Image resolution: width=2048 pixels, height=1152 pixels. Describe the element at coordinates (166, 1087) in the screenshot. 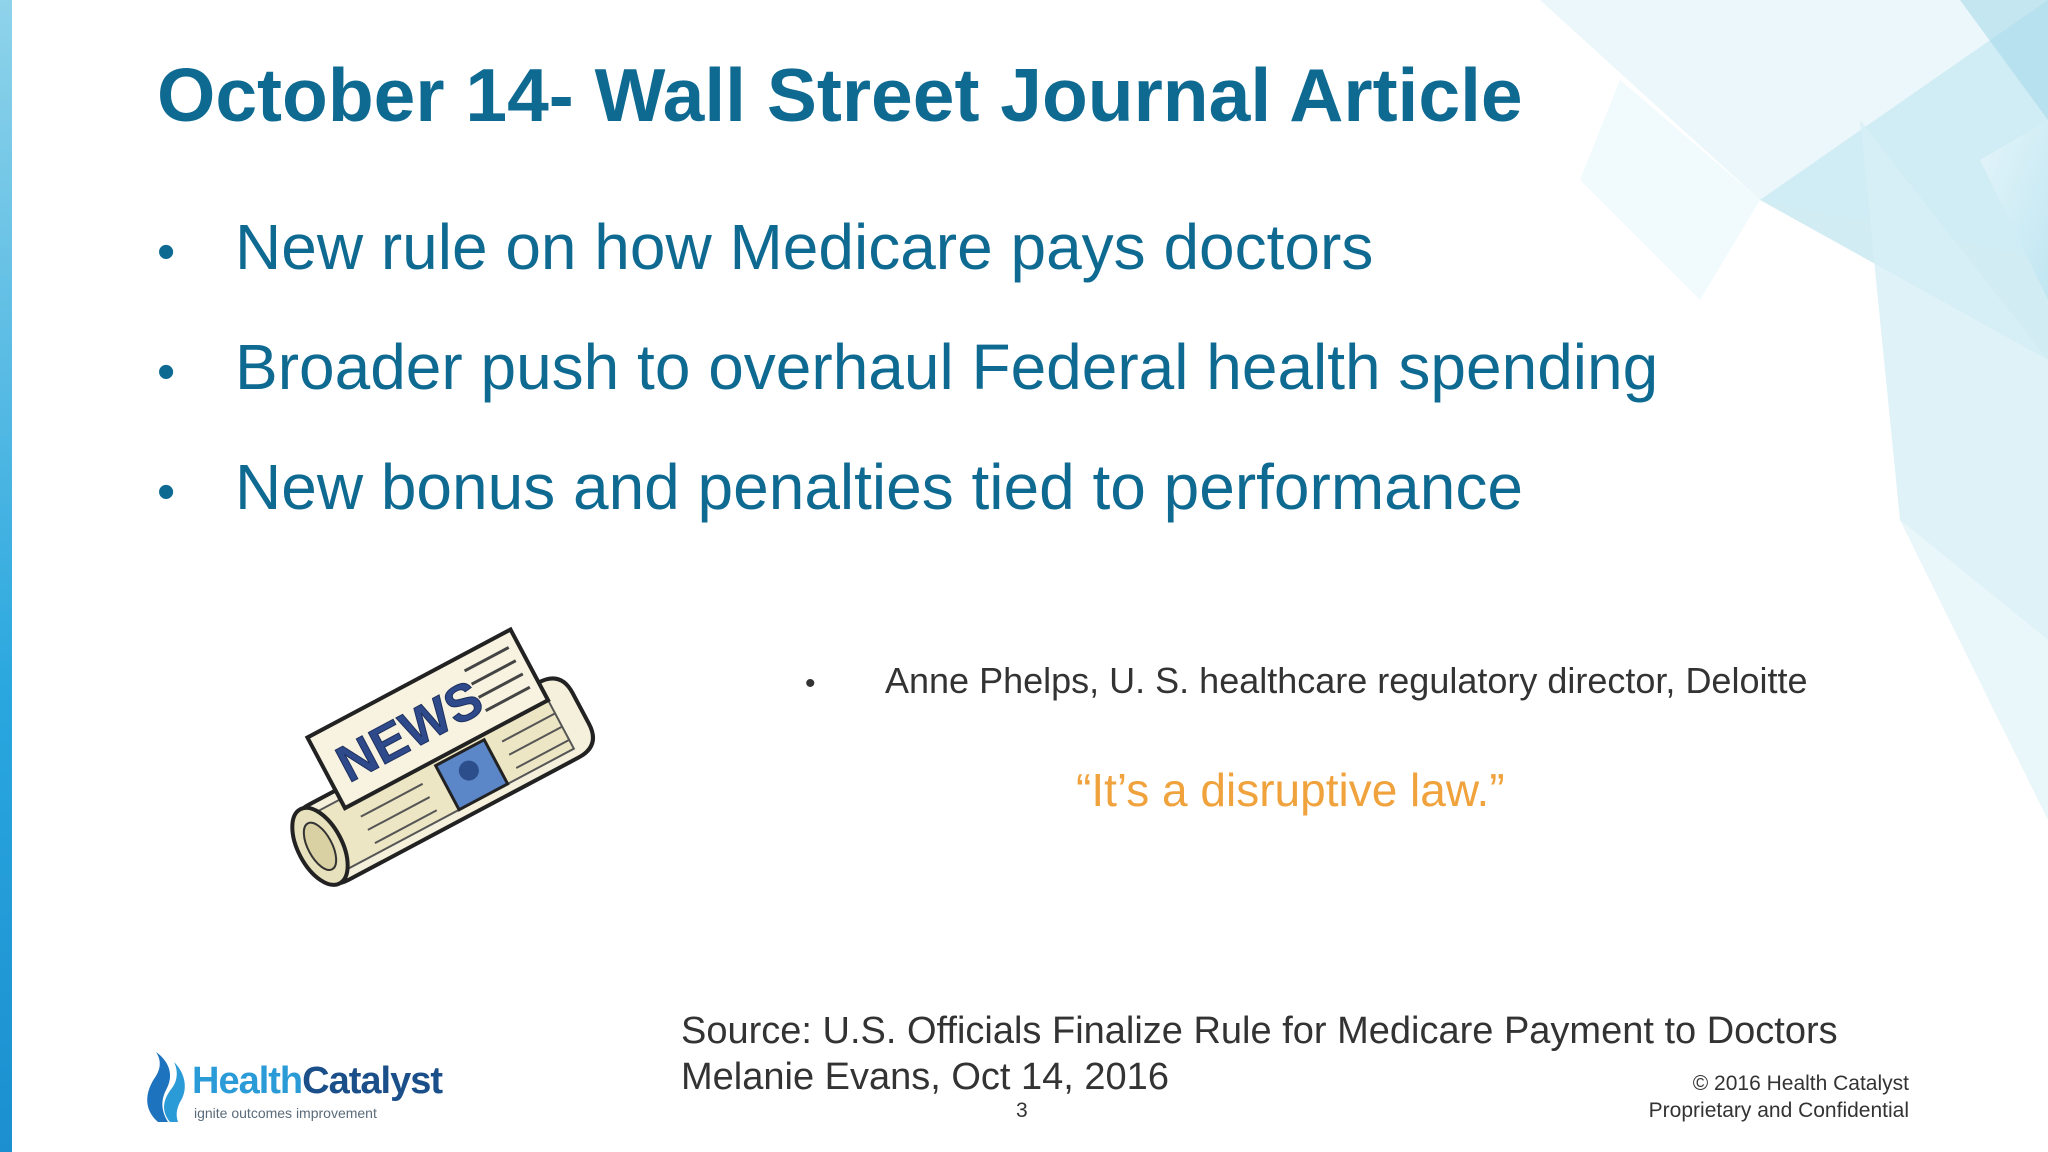

I see `flame-logo-icon` at that location.